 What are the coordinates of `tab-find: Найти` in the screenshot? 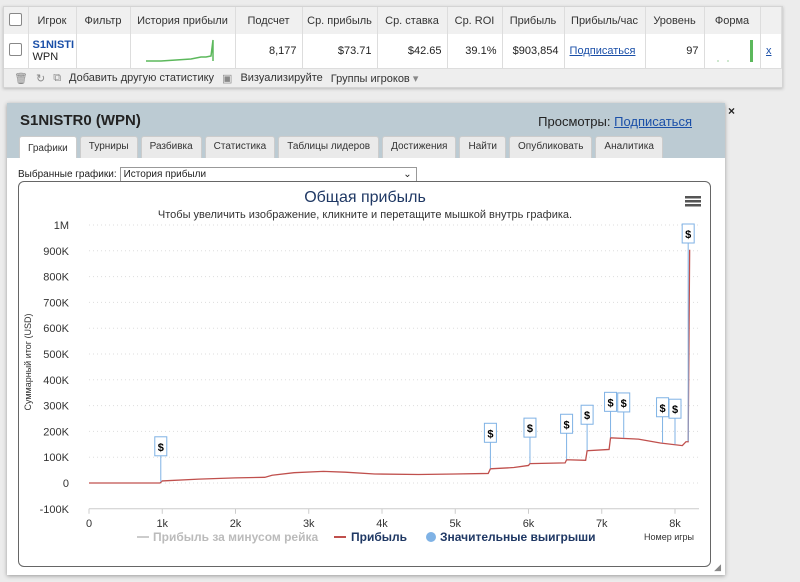 It's located at (483, 147).